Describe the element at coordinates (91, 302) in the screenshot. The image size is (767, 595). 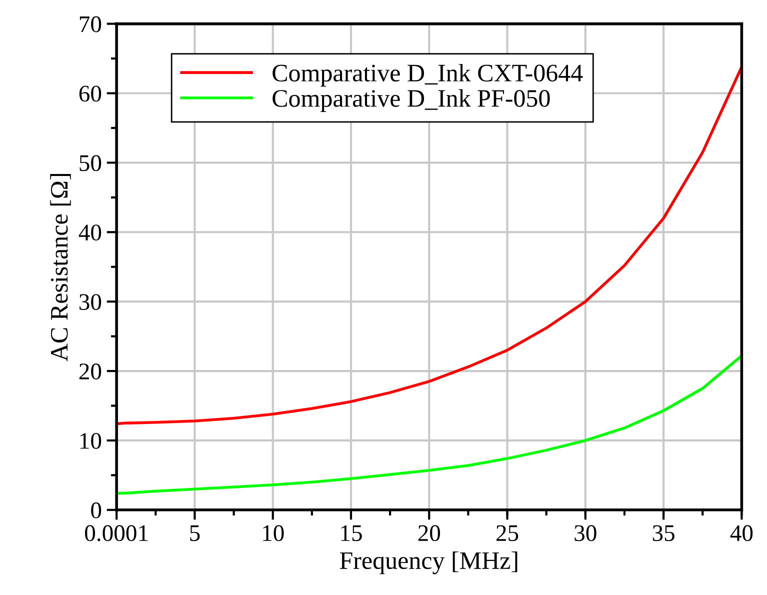
I see `y-tick-label: 30` at that location.